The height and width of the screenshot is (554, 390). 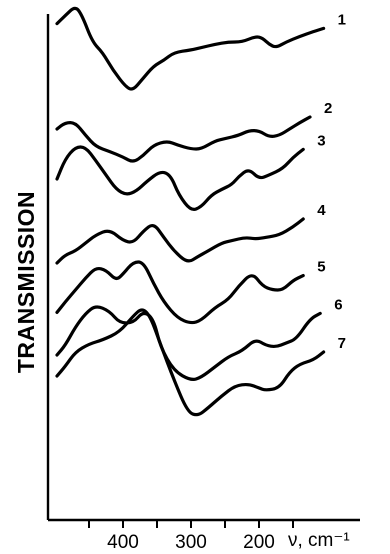 I want to click on series-label-4: 4, so click(x=321, y=210).